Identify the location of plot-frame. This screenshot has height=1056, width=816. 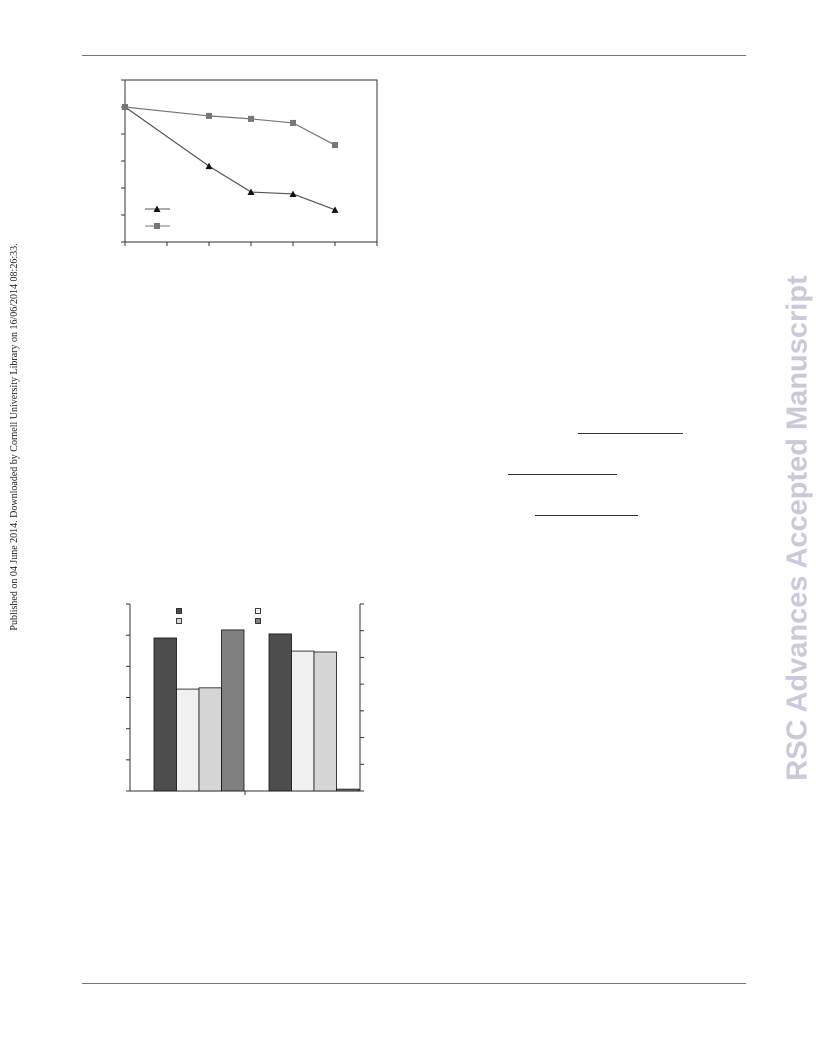
(251, 161).